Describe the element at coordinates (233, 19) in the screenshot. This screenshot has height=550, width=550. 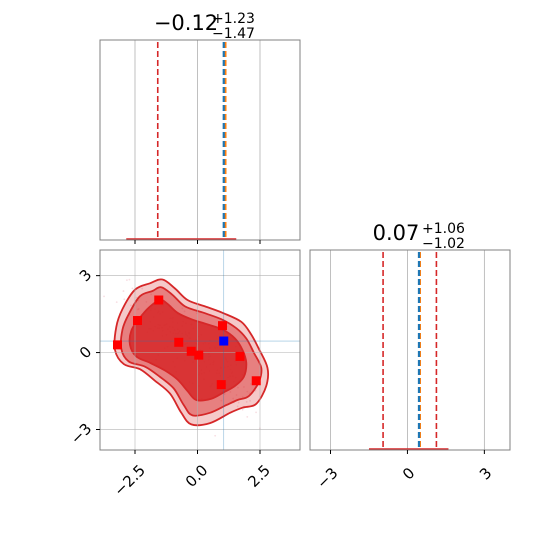
I see `param-1-title-upper-error: +1.23` at that location.